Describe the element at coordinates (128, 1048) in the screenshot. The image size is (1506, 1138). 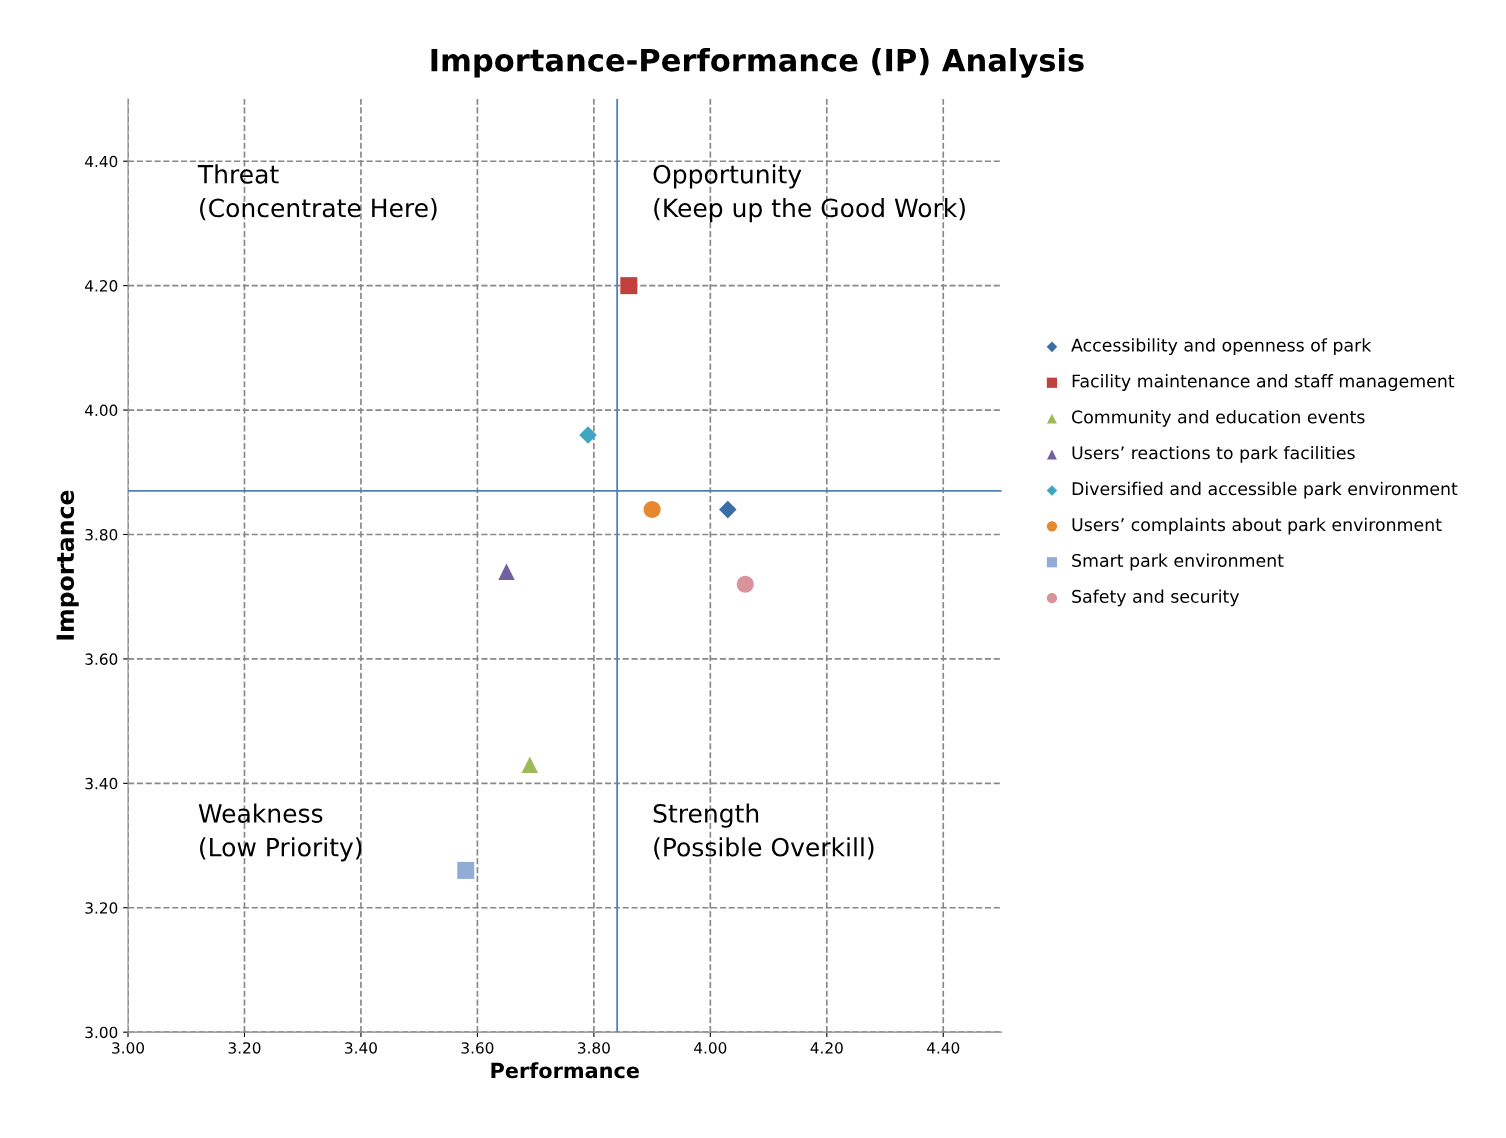
I see `x-tick-label: 3.00` at that location.